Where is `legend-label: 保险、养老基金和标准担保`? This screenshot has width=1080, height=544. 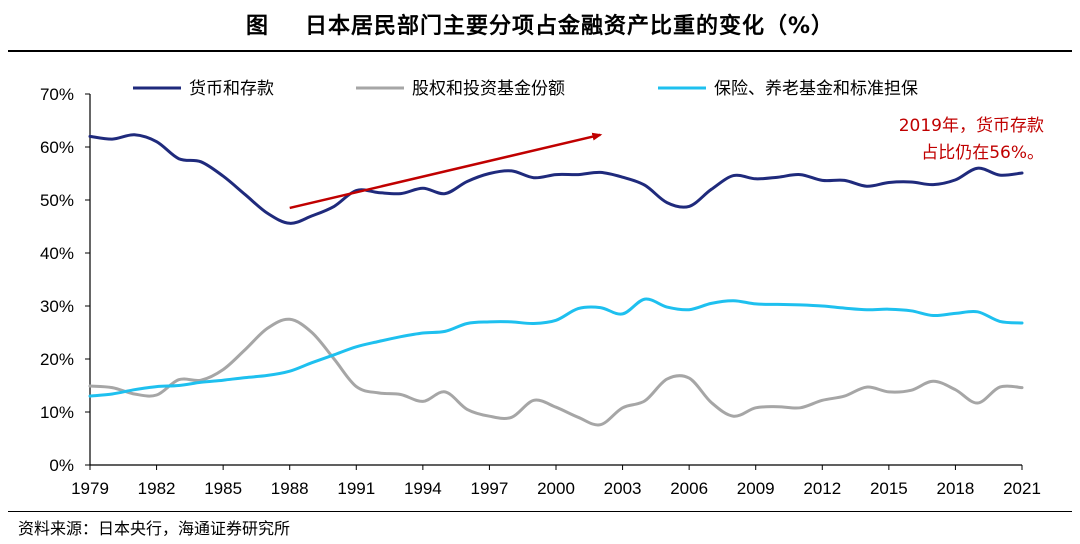 legend-label: 保险、养老基金和标准担保 is located at coordinates (816, 89).